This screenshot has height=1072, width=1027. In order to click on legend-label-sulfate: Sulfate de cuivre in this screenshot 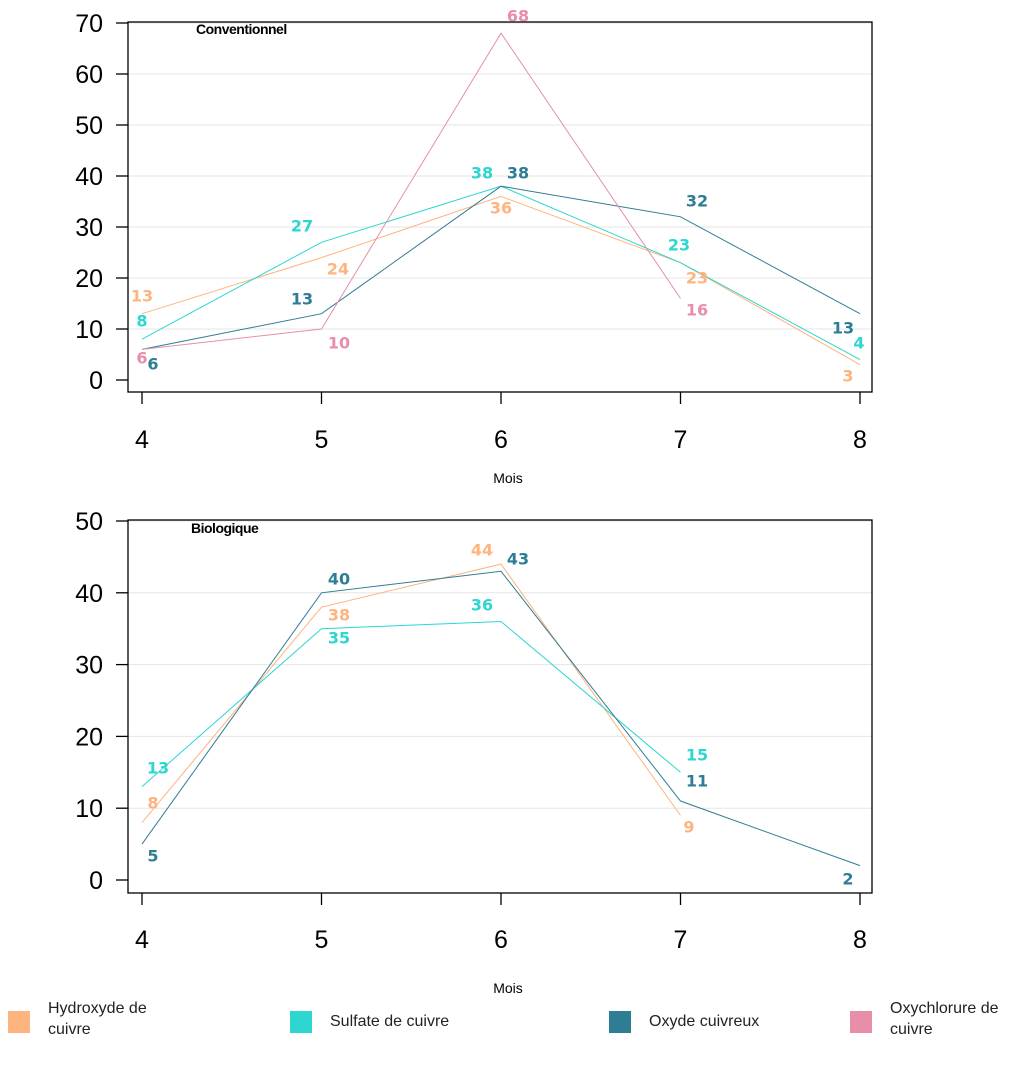, I will do `click(390, 1021)`.